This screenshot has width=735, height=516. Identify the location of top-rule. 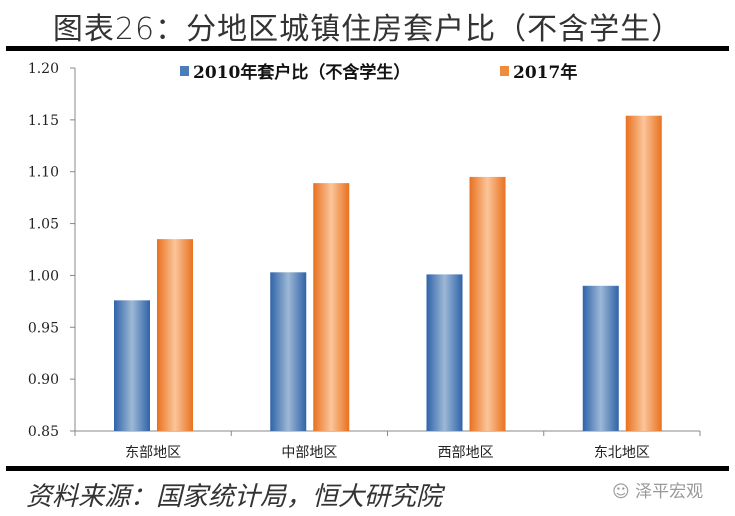
(367, 48).